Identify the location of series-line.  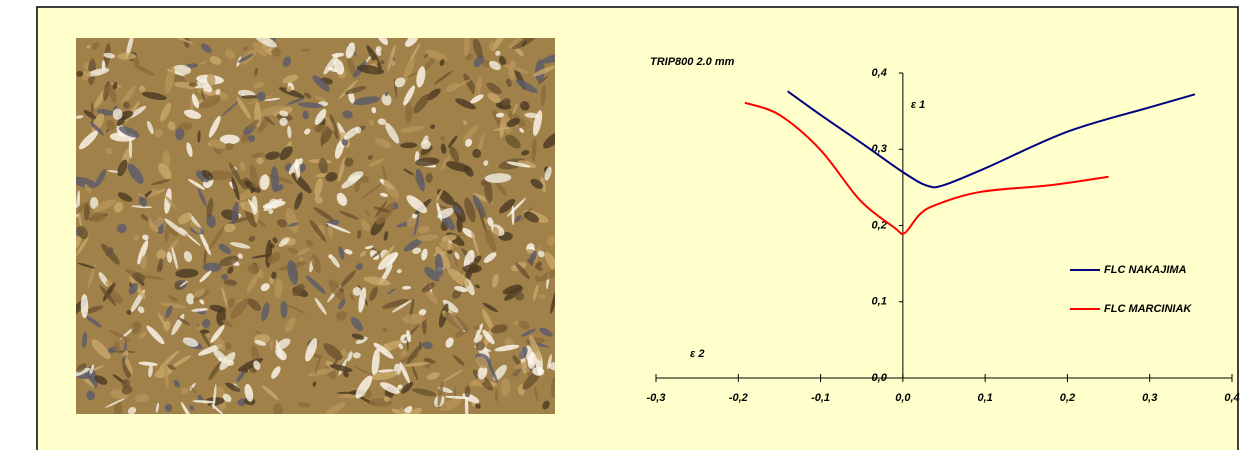
(926, 168).